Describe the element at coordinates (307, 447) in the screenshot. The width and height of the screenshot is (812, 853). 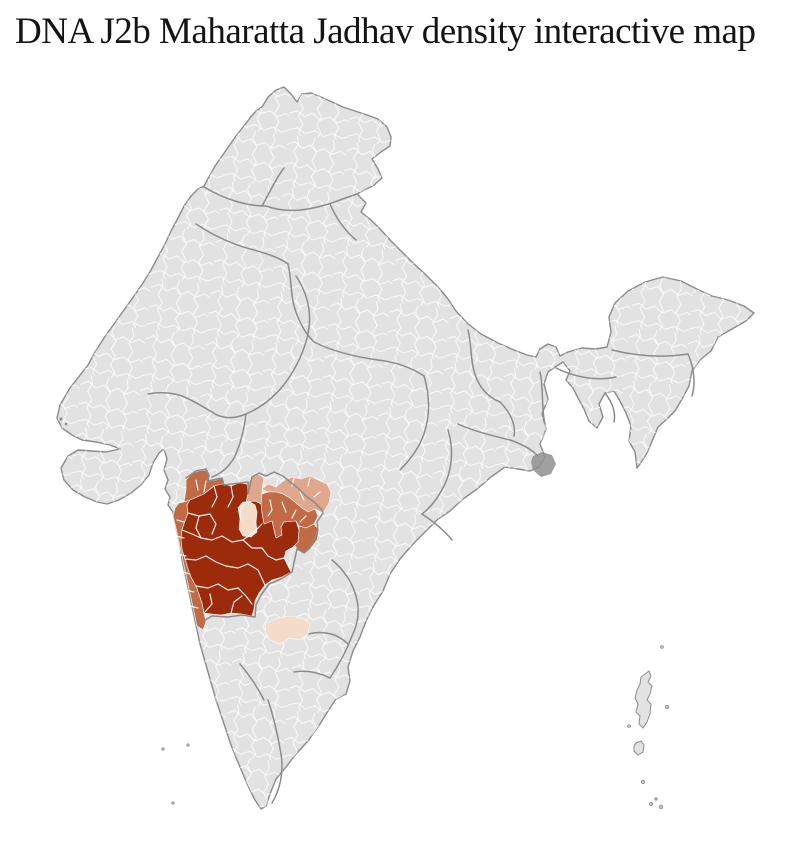
I see `sundarbans-delta` at that location.